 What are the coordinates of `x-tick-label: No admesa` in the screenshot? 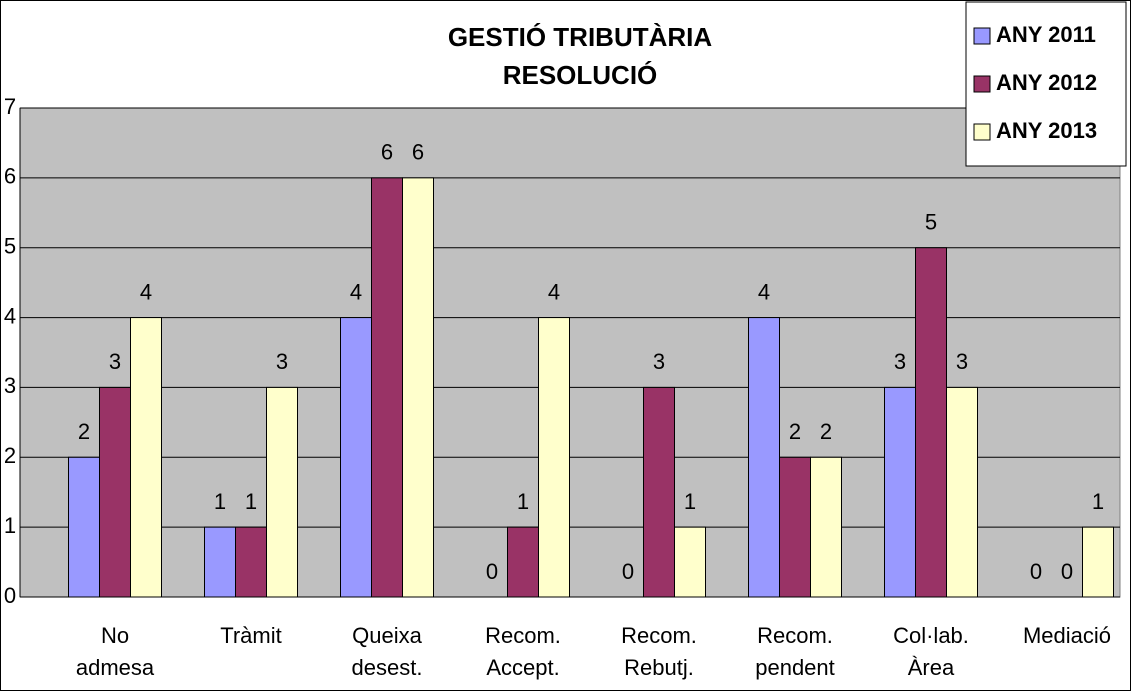 It's located at (115, 651).